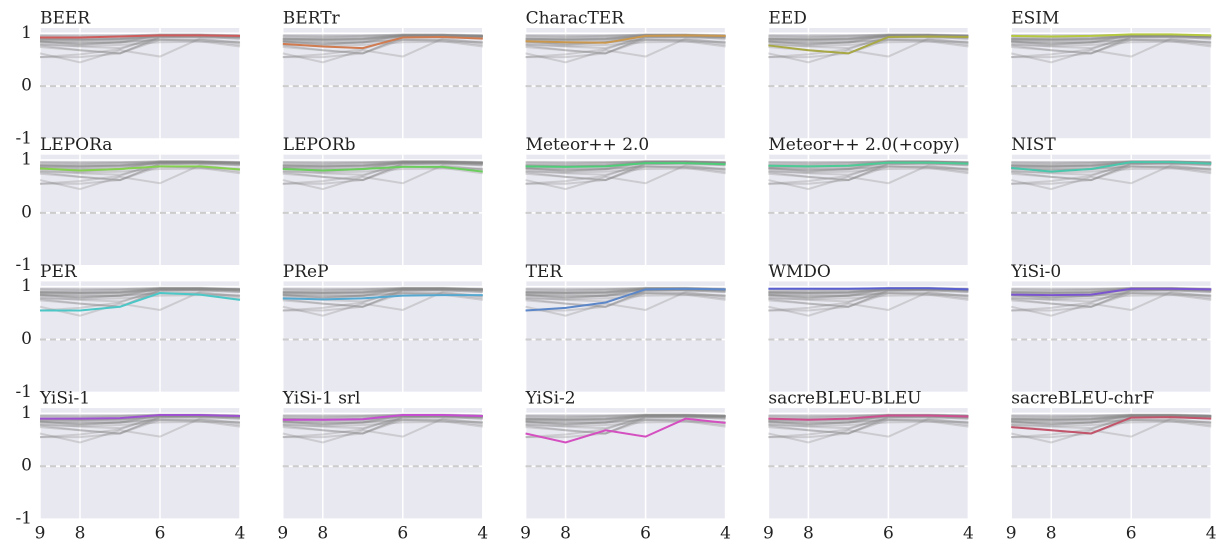 The width and height of the screenshot is (1229, 545). What do you see at coordinates (76, 145) in the screenshot?
I see `panel-title: LEPORa` at bounding box center [76, 145].